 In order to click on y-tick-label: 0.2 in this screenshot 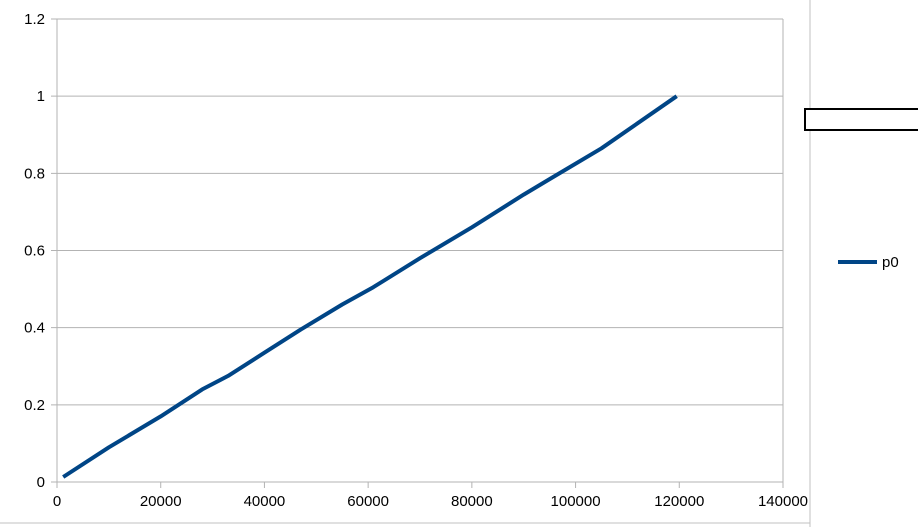, I will do `click(34, 405)`.